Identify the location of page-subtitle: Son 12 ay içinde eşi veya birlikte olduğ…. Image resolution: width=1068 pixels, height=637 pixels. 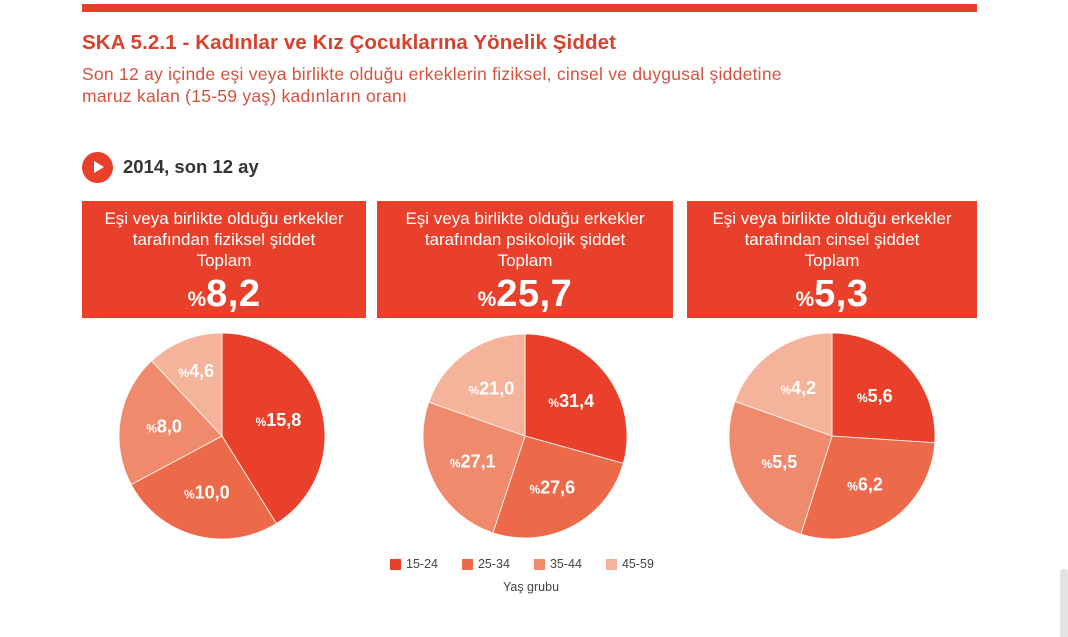
(432, 85).